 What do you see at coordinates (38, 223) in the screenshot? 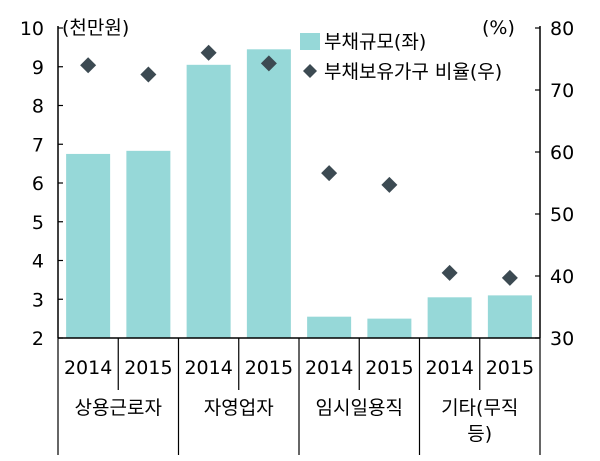
I see `left-tick-label: 5` at bounding box center [38, 223].